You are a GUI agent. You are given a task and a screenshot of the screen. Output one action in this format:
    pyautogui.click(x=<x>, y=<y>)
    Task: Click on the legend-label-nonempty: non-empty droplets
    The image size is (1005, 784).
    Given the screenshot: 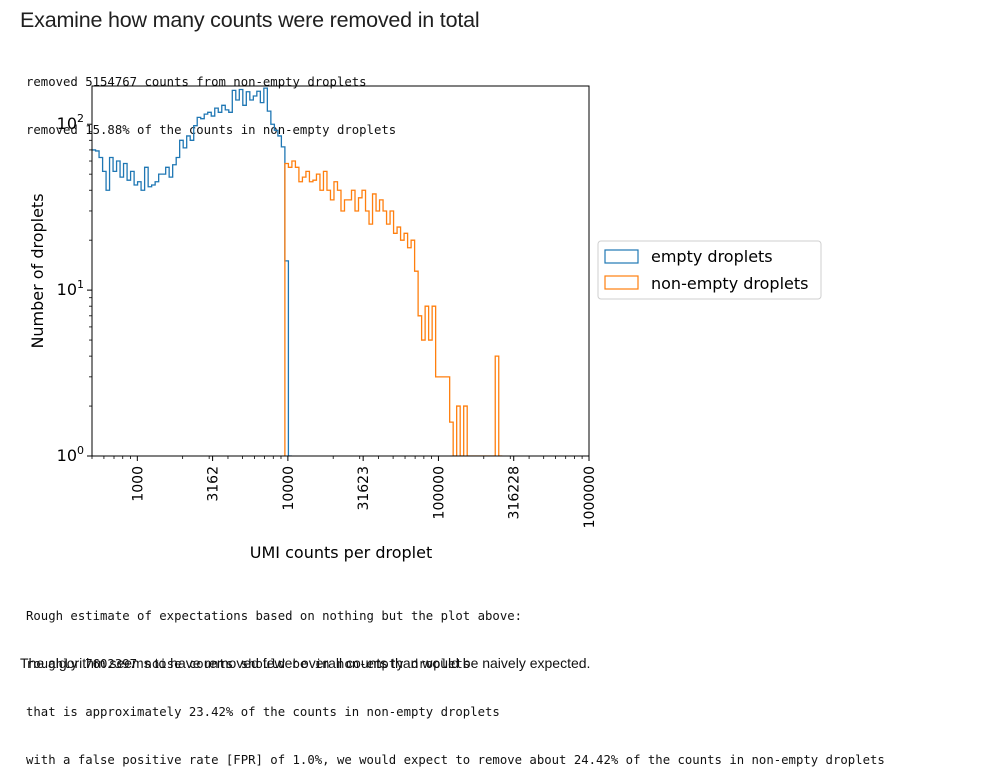 What is the action you would take?
    pyautogui.click(x=729, y=283)
    